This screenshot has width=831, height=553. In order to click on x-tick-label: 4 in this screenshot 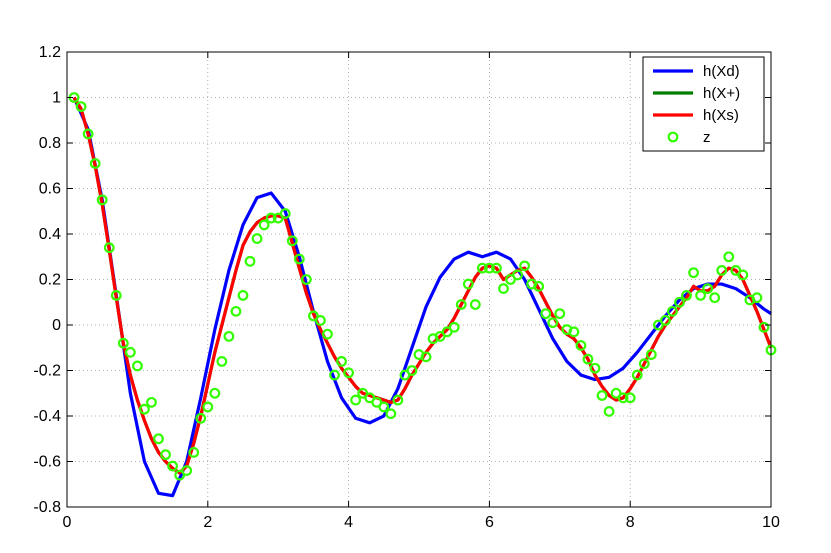, I will do `click(348, 522)`.